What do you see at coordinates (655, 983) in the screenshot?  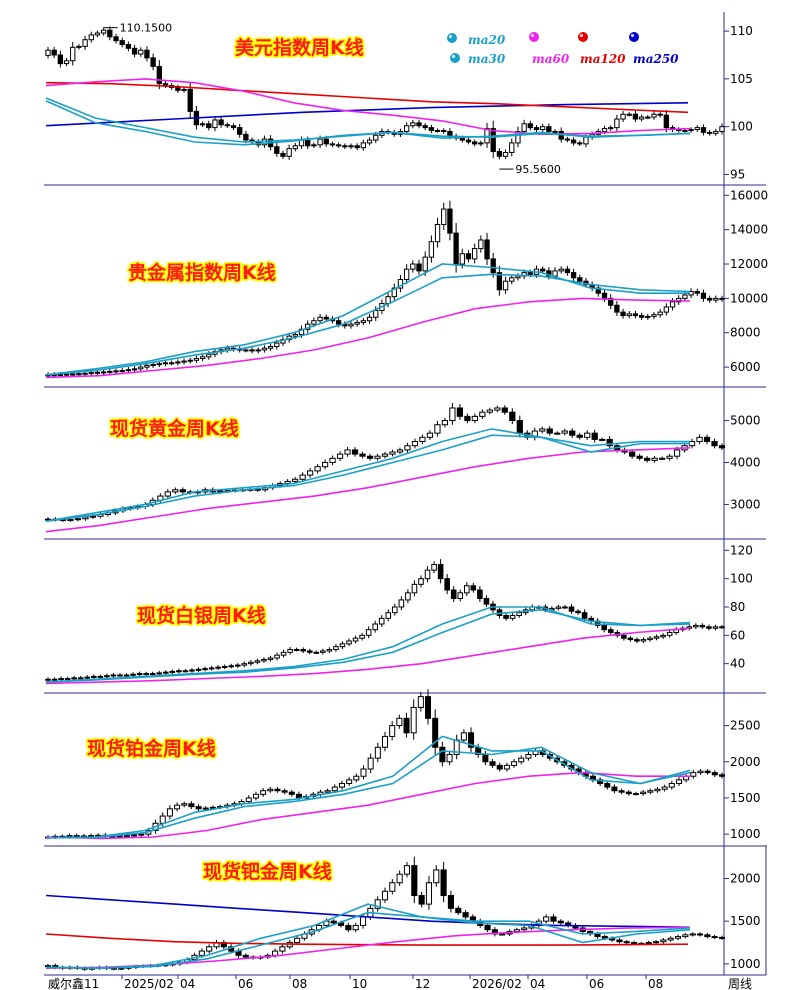 I see `x-tick-label: 08` at bounding box center [655, 983].